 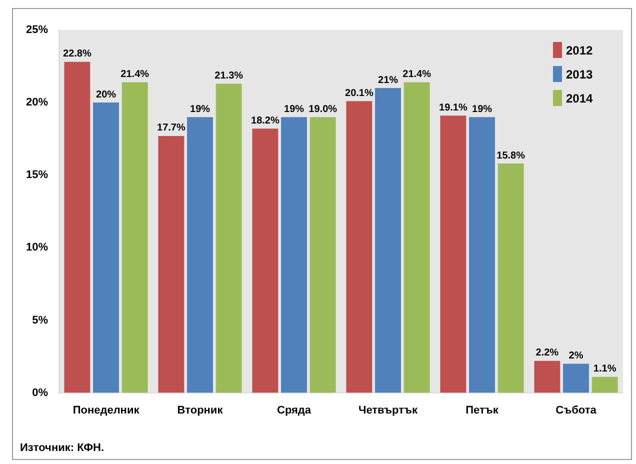 What do you see at coordinates (580, 98) in the screenshot?
I see `legend-label: 2014` at bounding box center [580, 98].